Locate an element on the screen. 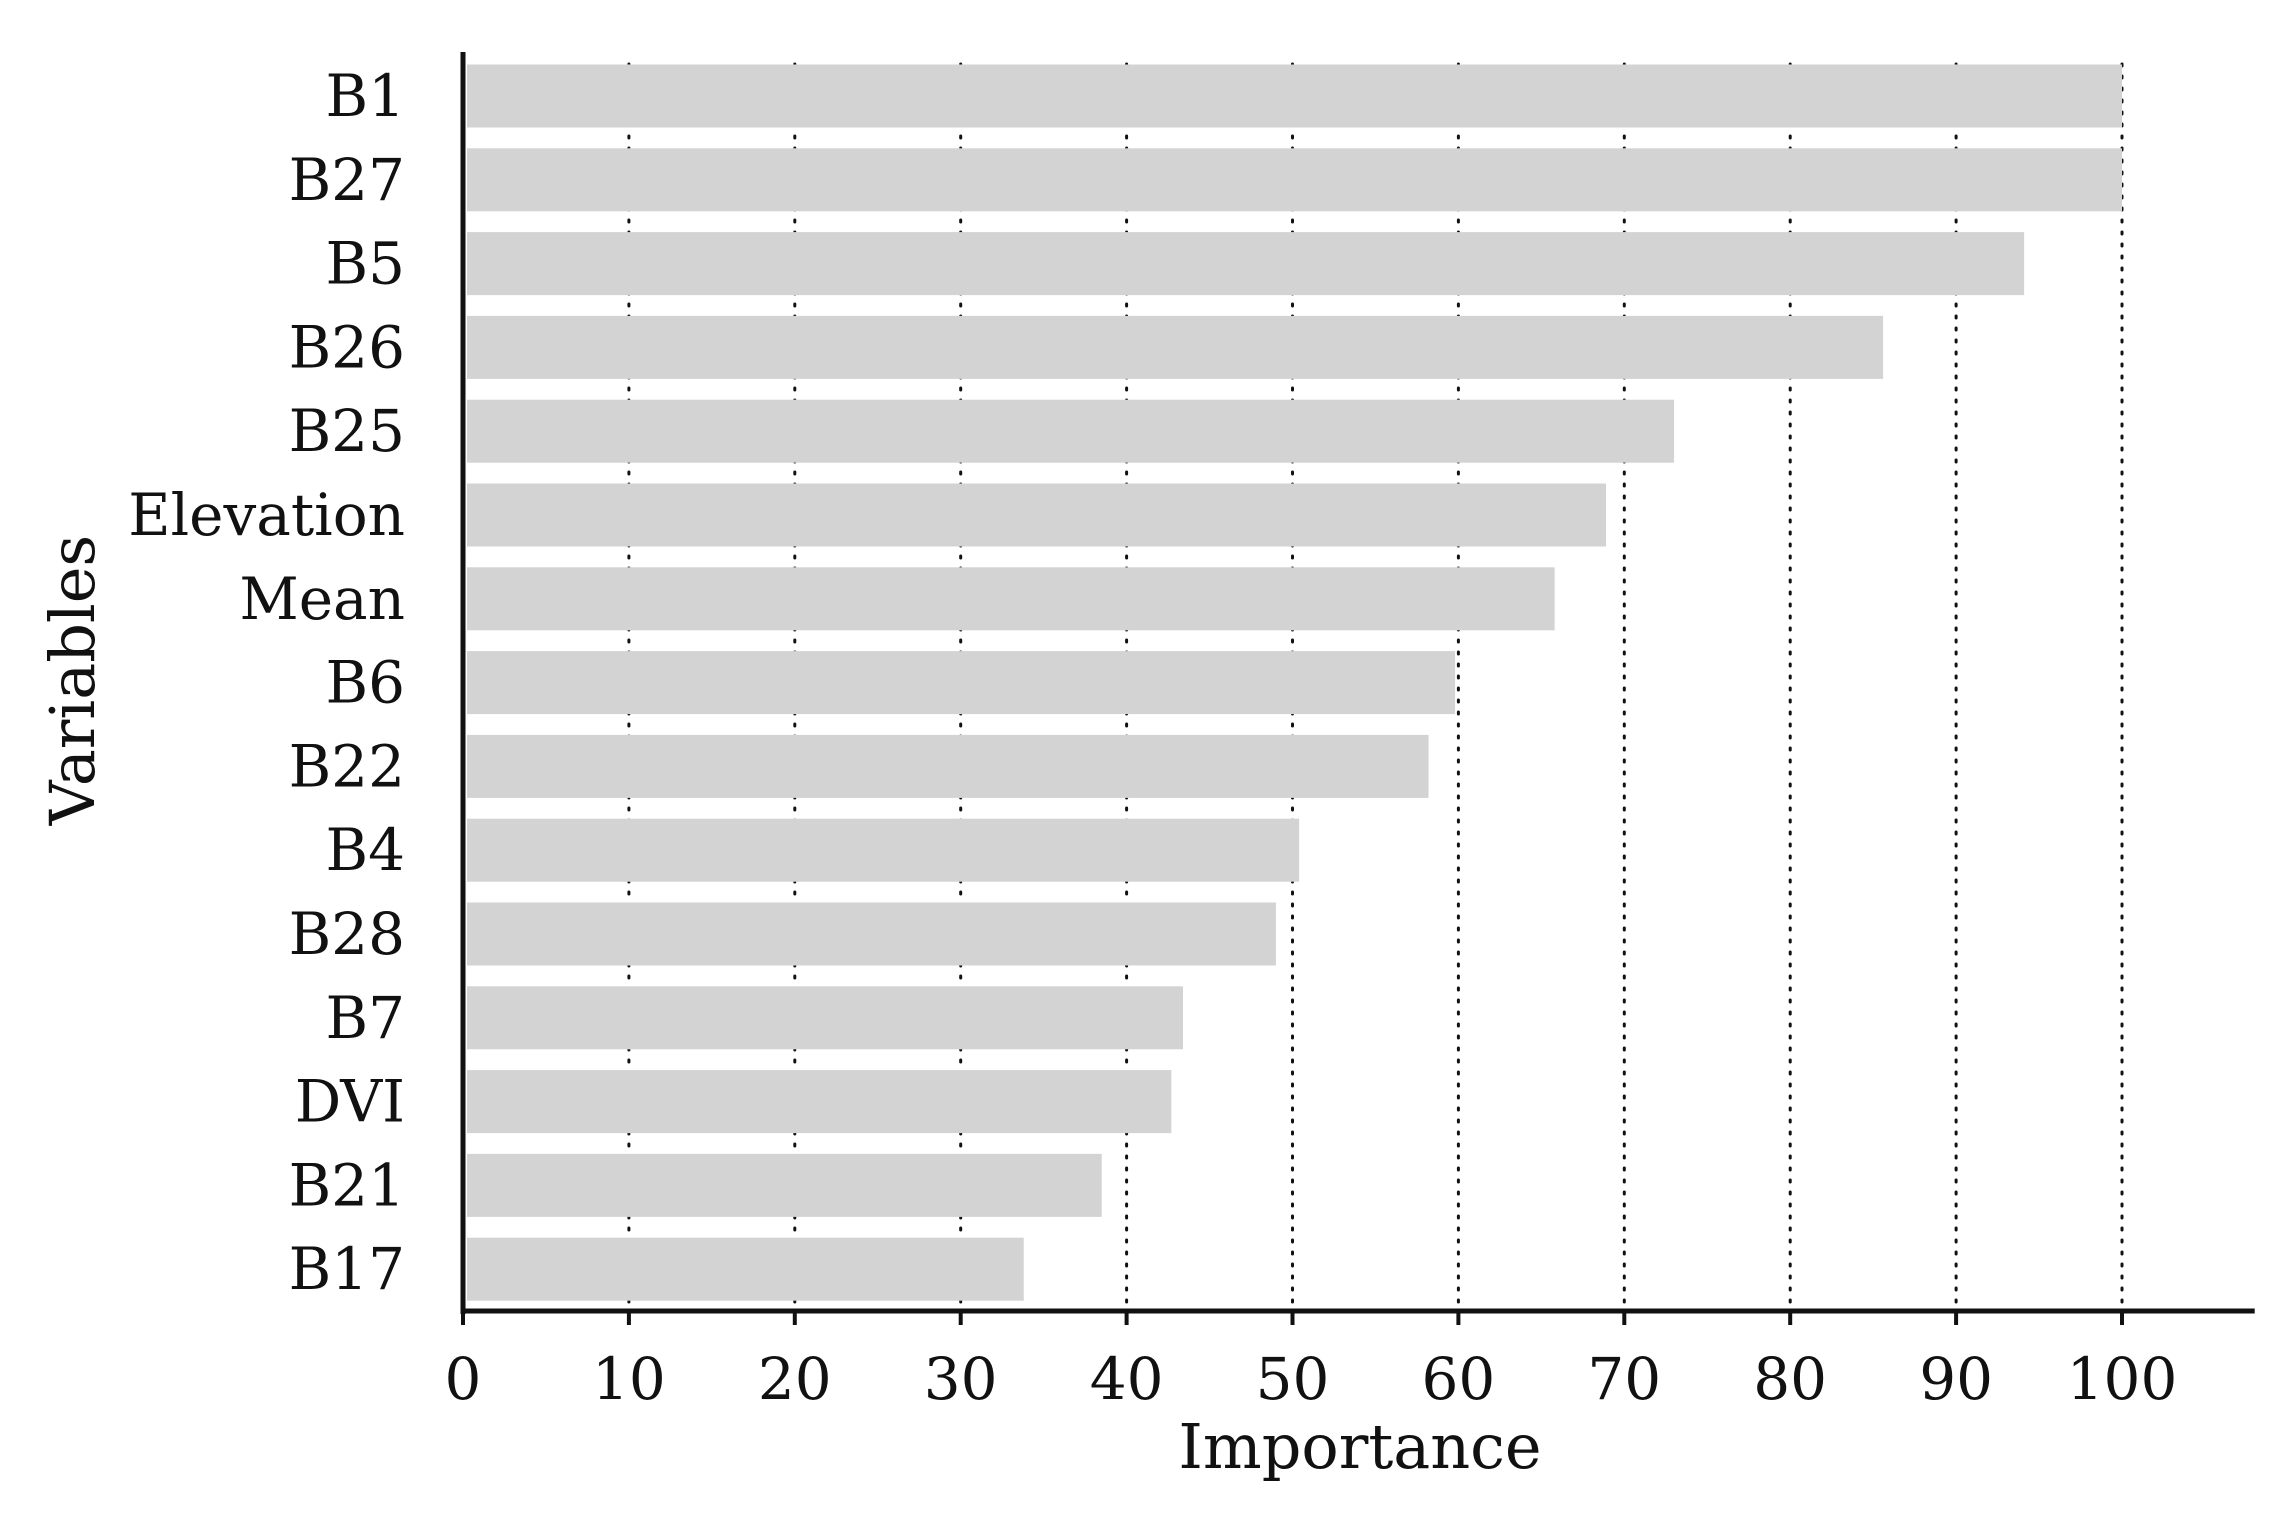 The height and width of the screenshot is (1528, 2291). category-label-b27: B27 is located at coordinates (347, 180).